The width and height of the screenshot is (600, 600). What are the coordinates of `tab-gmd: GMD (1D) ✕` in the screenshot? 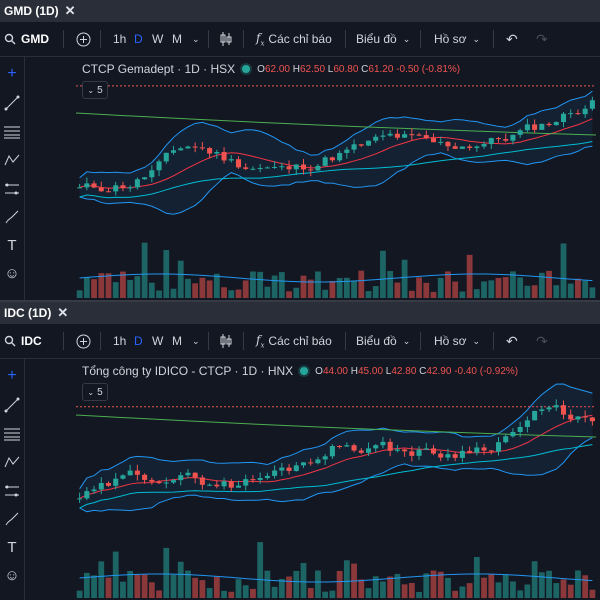 It's located at (41, 11).